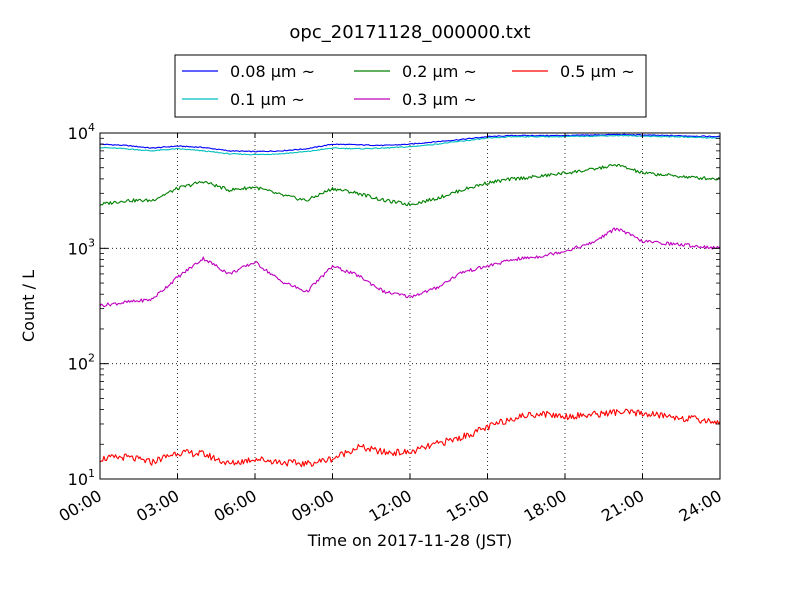 Image resolution: width=800 pixels, height=600 pixels. I want to click on y-tick-exponent: 4, so click(91, 127).